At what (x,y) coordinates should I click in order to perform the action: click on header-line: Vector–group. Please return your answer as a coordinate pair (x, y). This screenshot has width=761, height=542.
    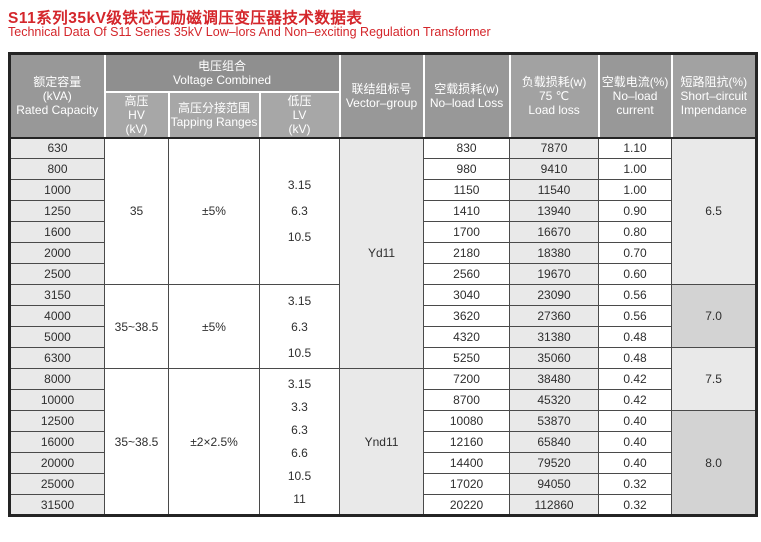
    Looking at the image, I should click on (381, 102).